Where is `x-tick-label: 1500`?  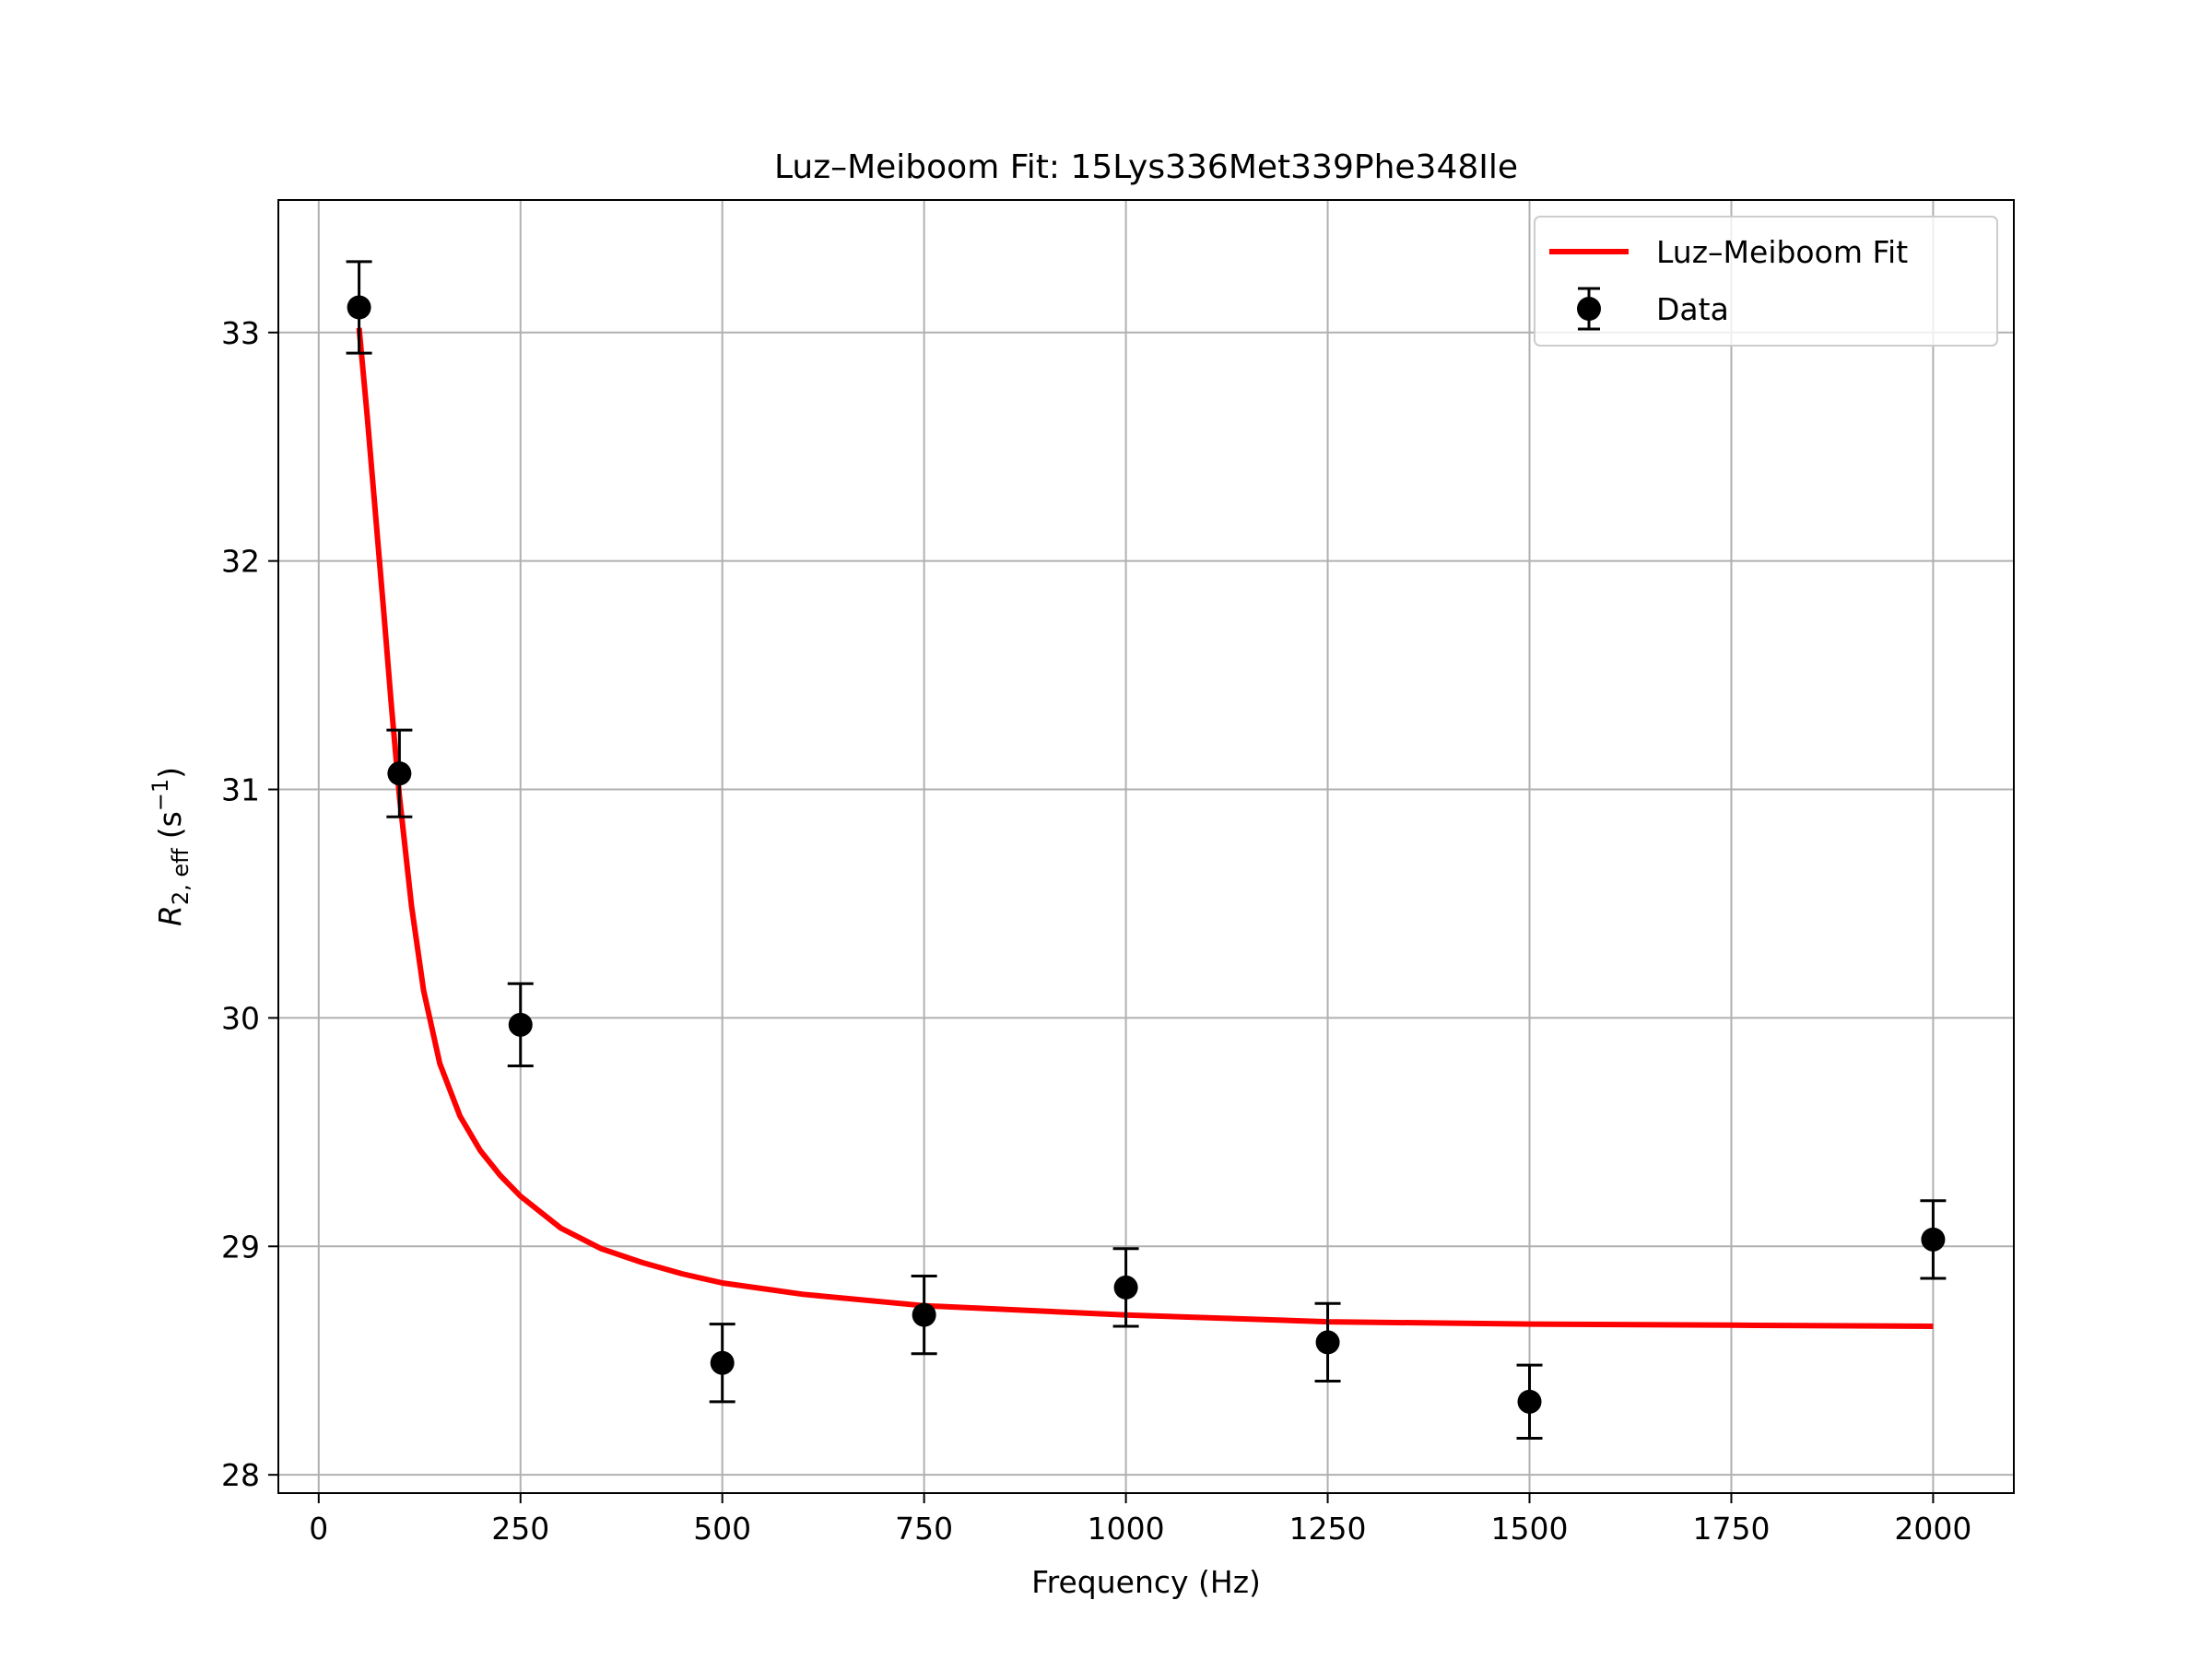
x-tick-label: 1500 is located at coordinates (1530, 1529).